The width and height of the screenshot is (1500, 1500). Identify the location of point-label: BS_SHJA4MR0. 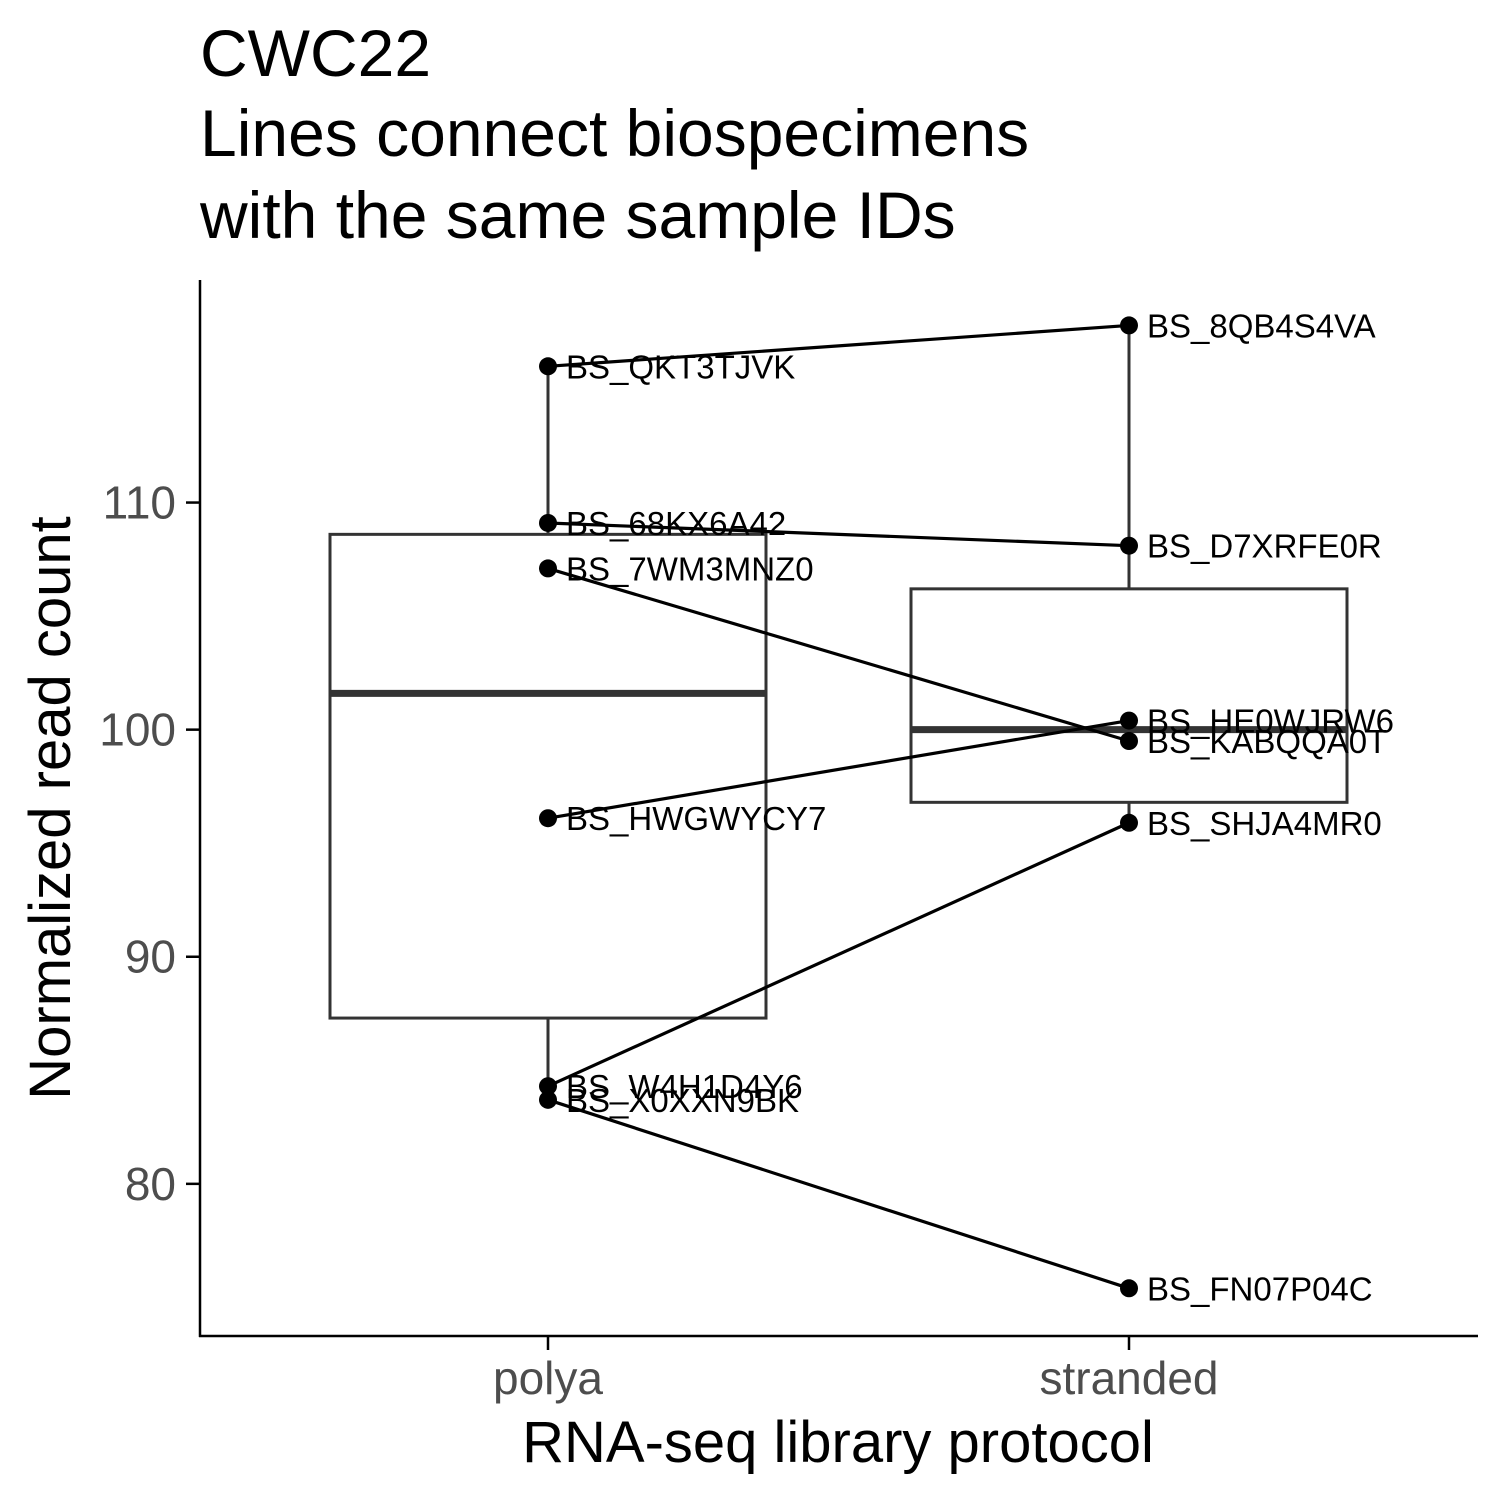
(1264, 823).